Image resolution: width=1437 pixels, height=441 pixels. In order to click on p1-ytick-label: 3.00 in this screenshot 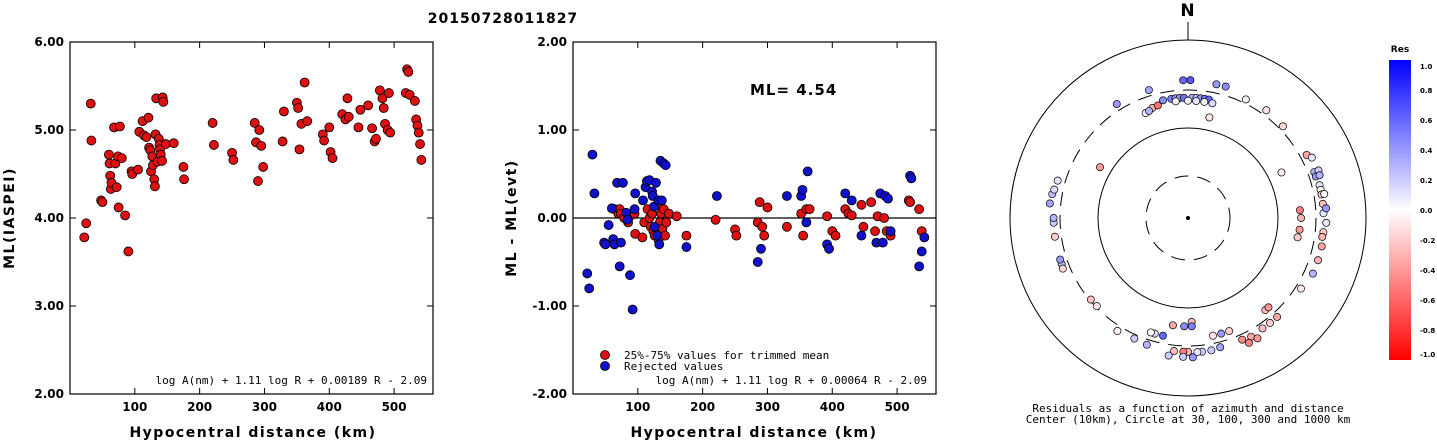, I will do `click(49, 306)`.